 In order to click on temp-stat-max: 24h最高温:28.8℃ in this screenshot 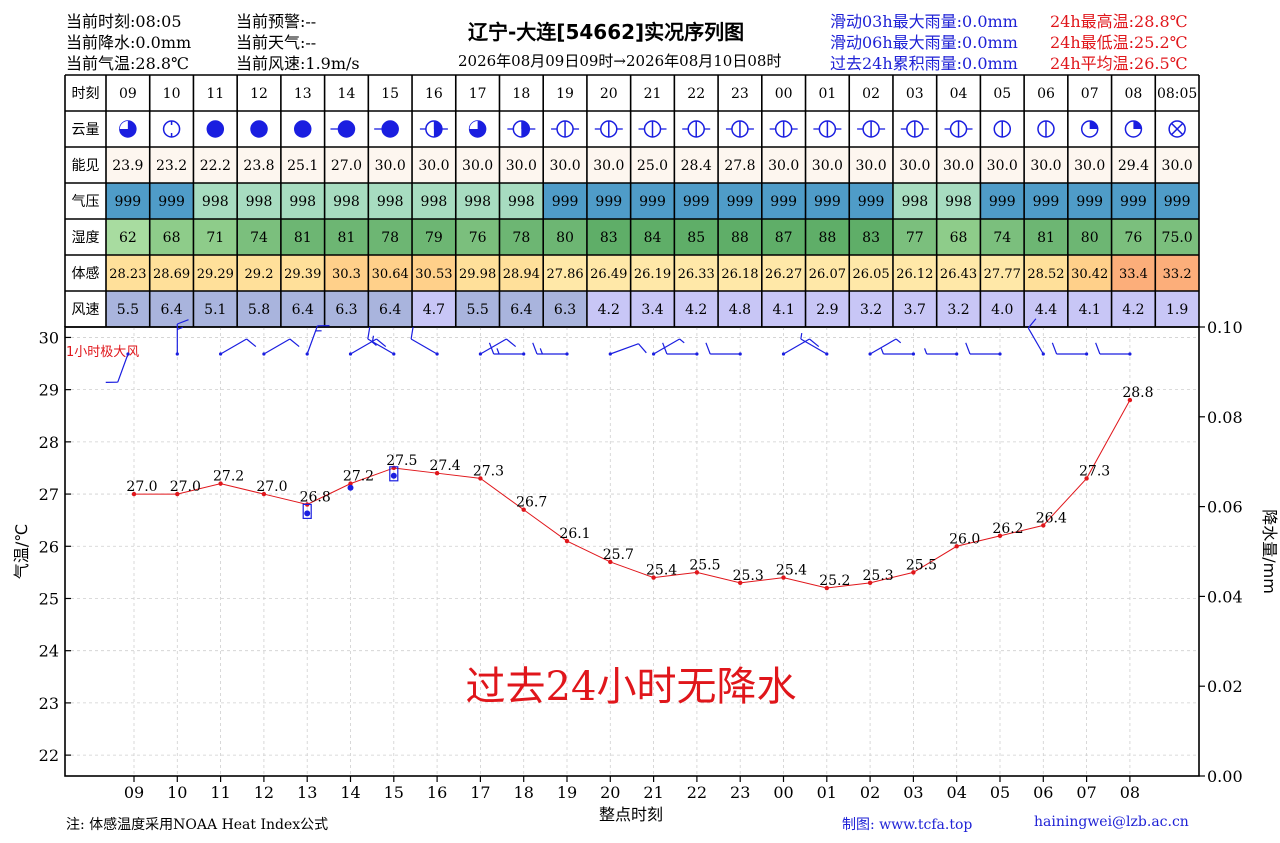, I will do `click(1119, 21)`.